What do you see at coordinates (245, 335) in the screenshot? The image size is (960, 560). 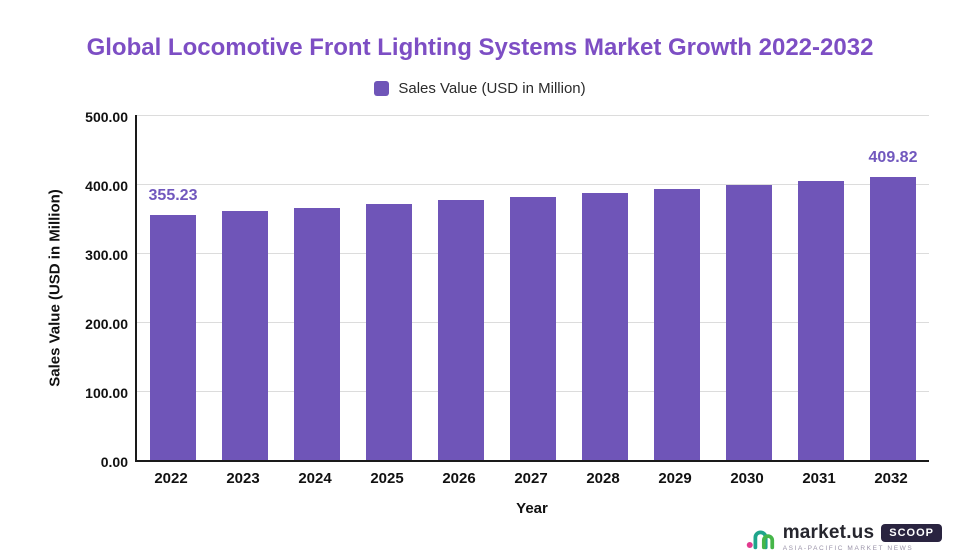 I see `bar-2023` at bounding box center [245, 335].